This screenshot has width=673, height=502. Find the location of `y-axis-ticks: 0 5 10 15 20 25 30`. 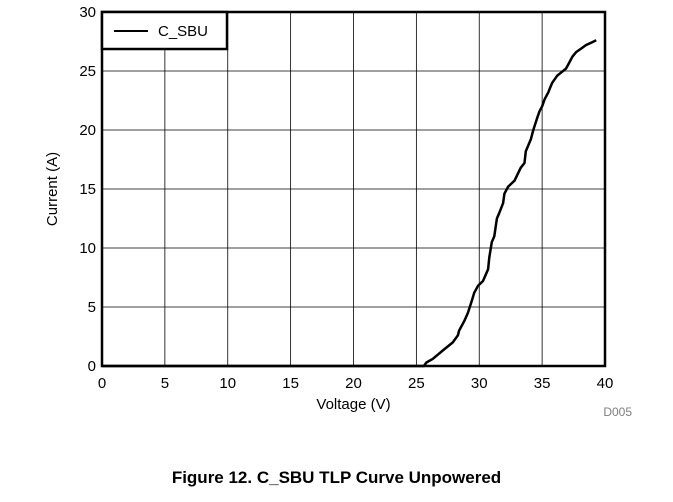

y-axis-ticks: 0 5 10 15 20 25 30 is located at coordinates (87, 189).